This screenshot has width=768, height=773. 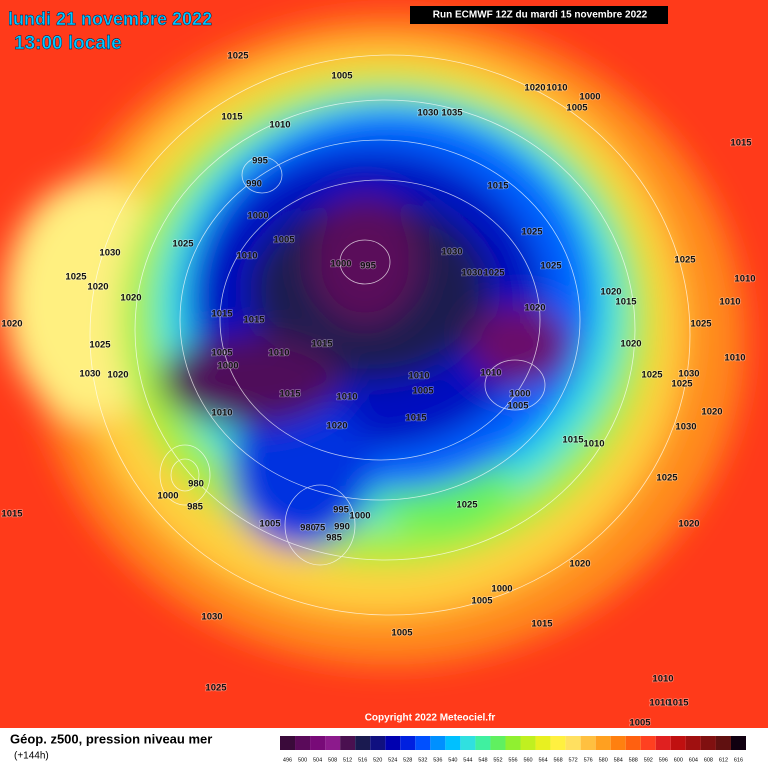 I want to click on legend-title: Géop. z500, pression niveau mer, so click(x=111, y=738).